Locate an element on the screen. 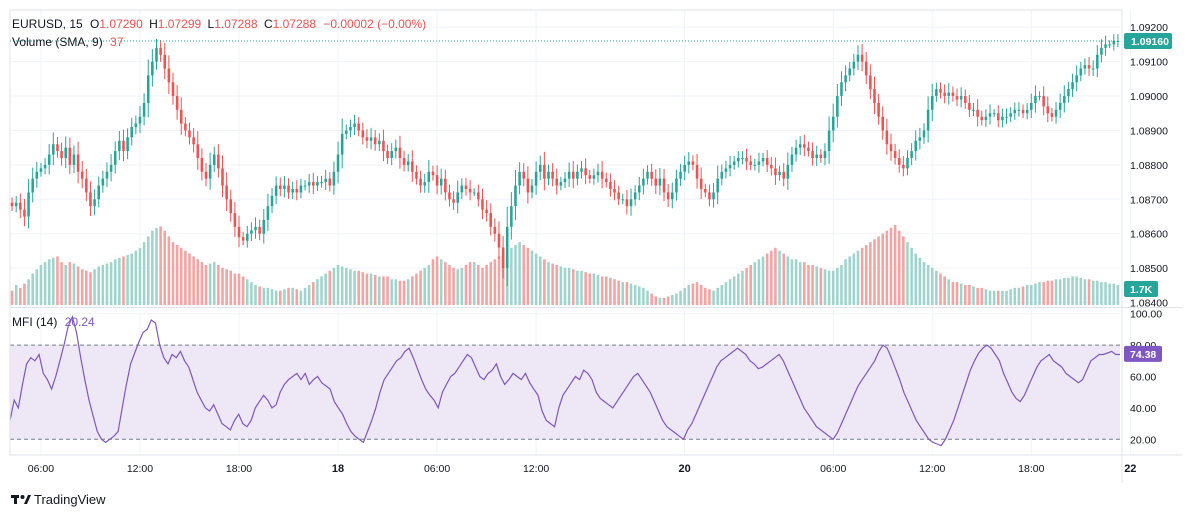  brand-footer: TradingView is located at coordinates (58, 499).